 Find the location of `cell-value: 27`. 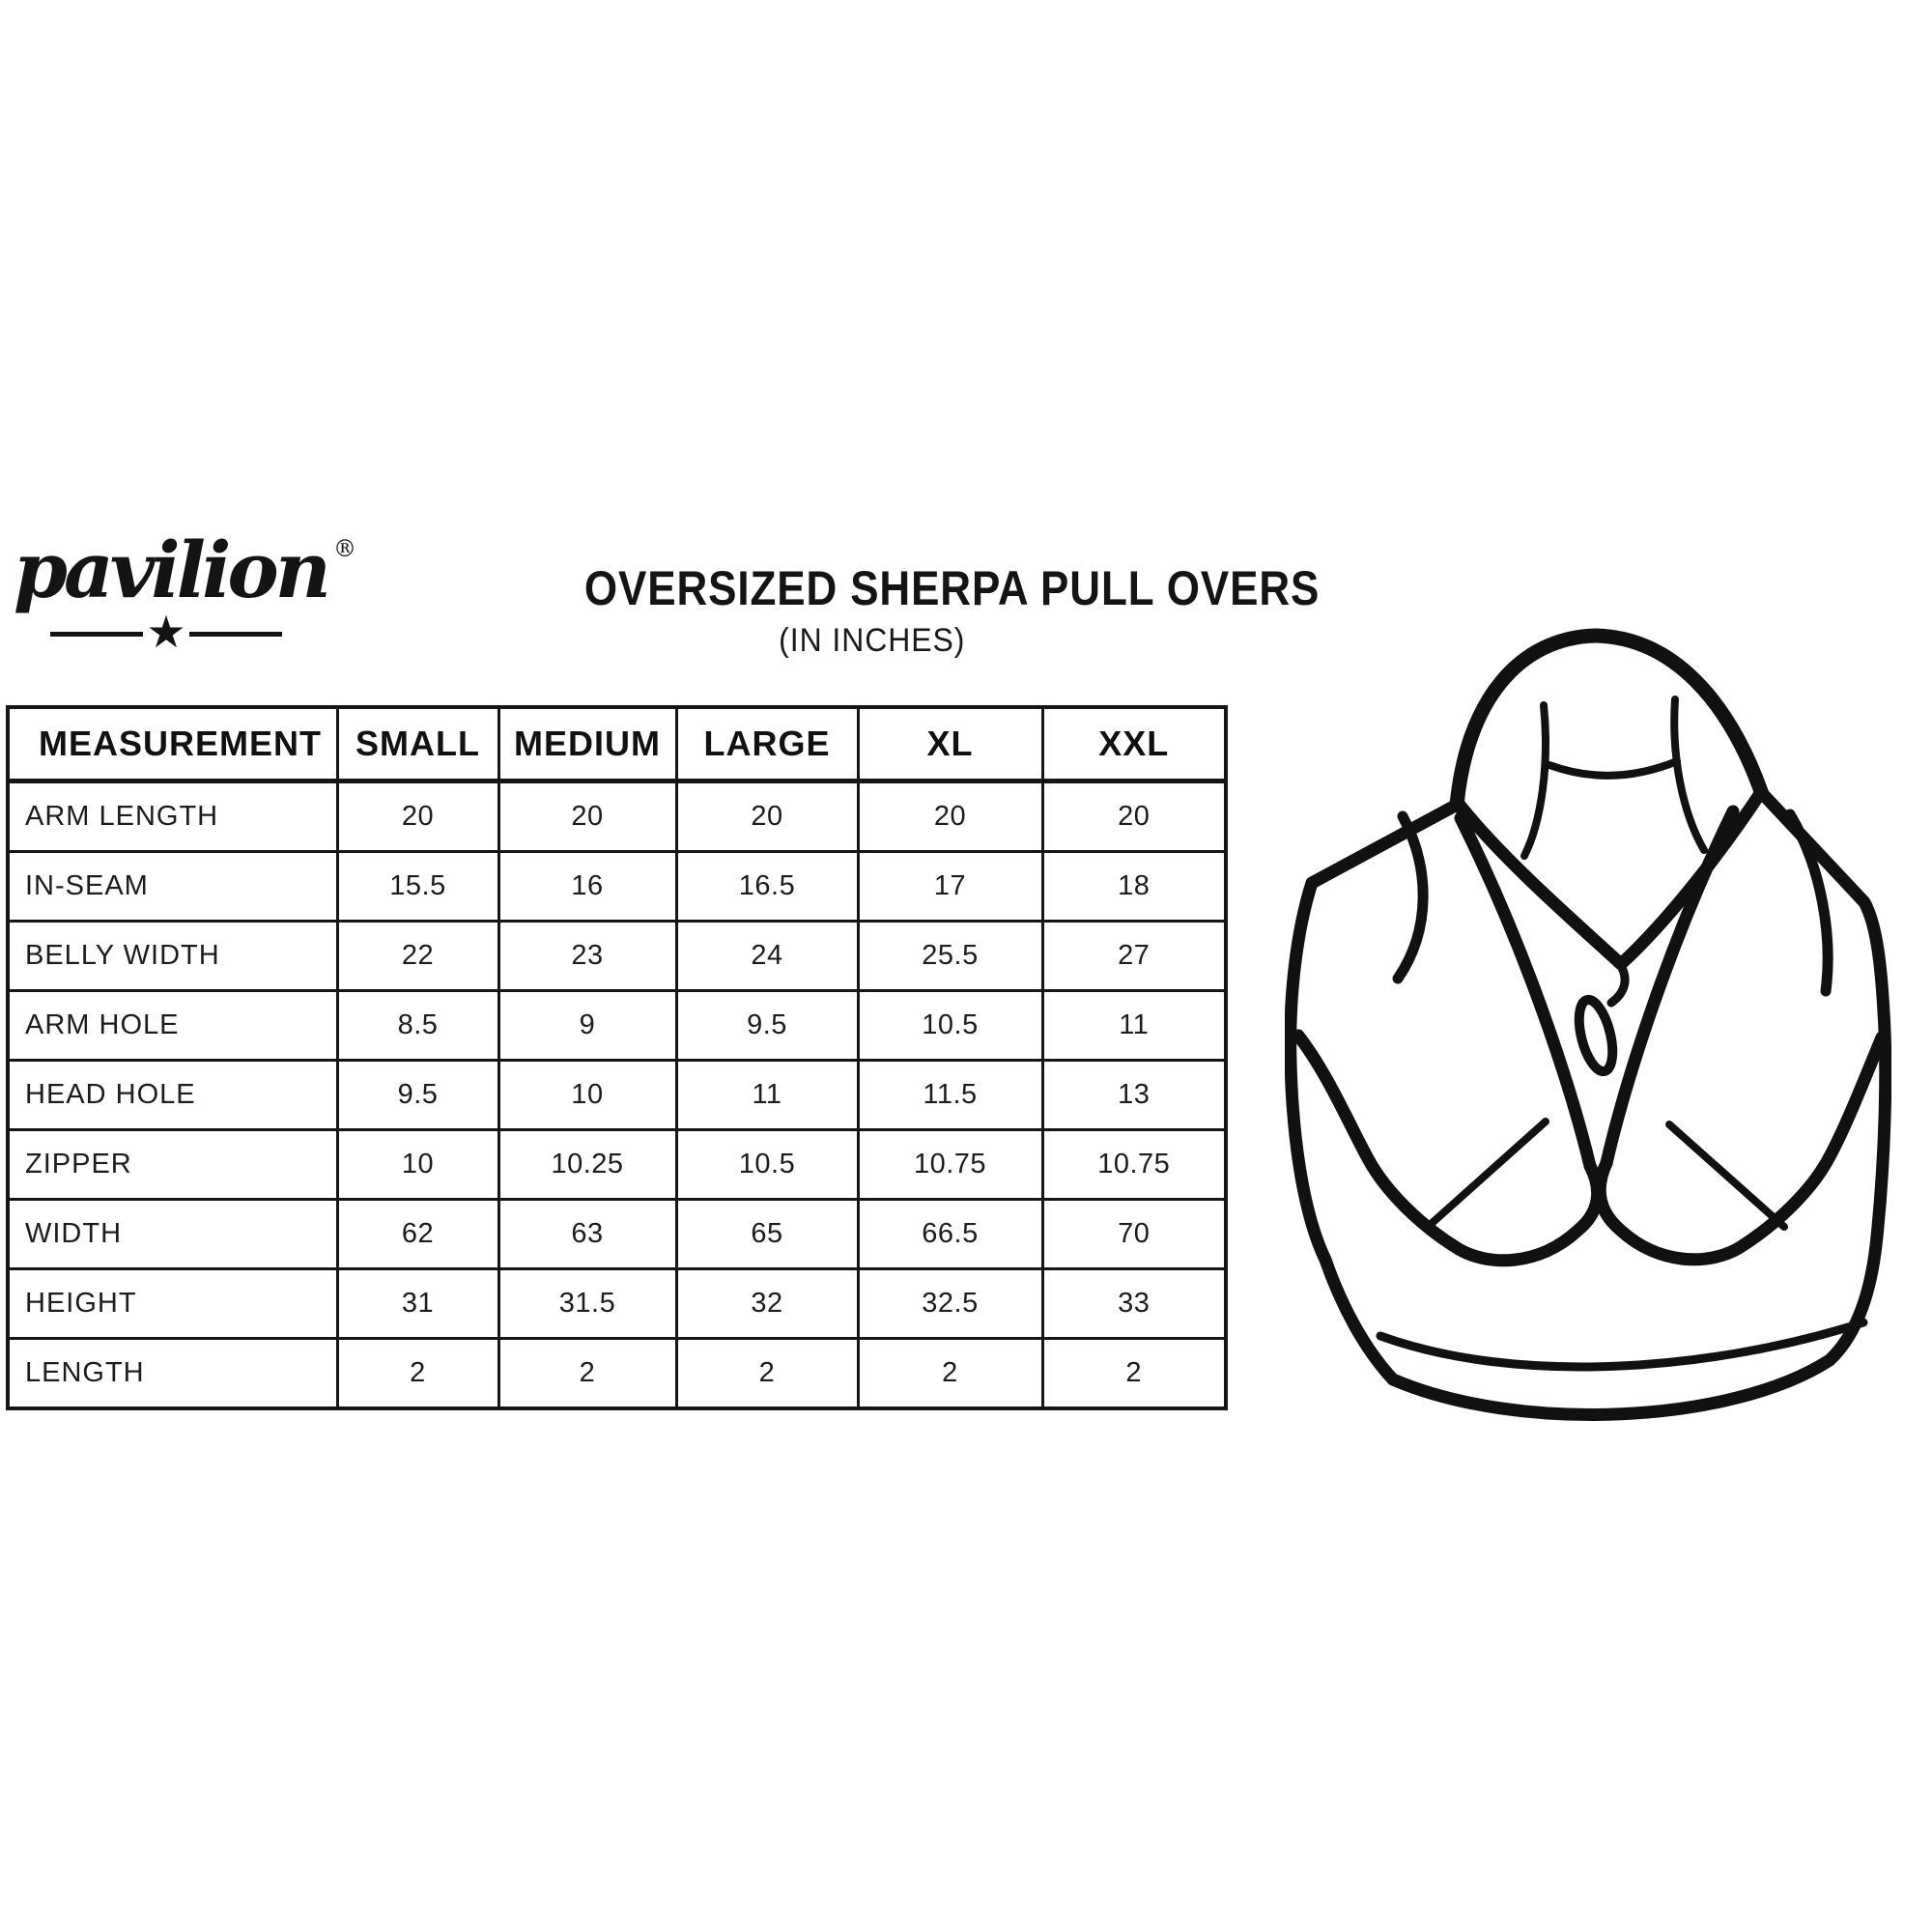

cell-value: 27 is located at coordinates (1134, 956).